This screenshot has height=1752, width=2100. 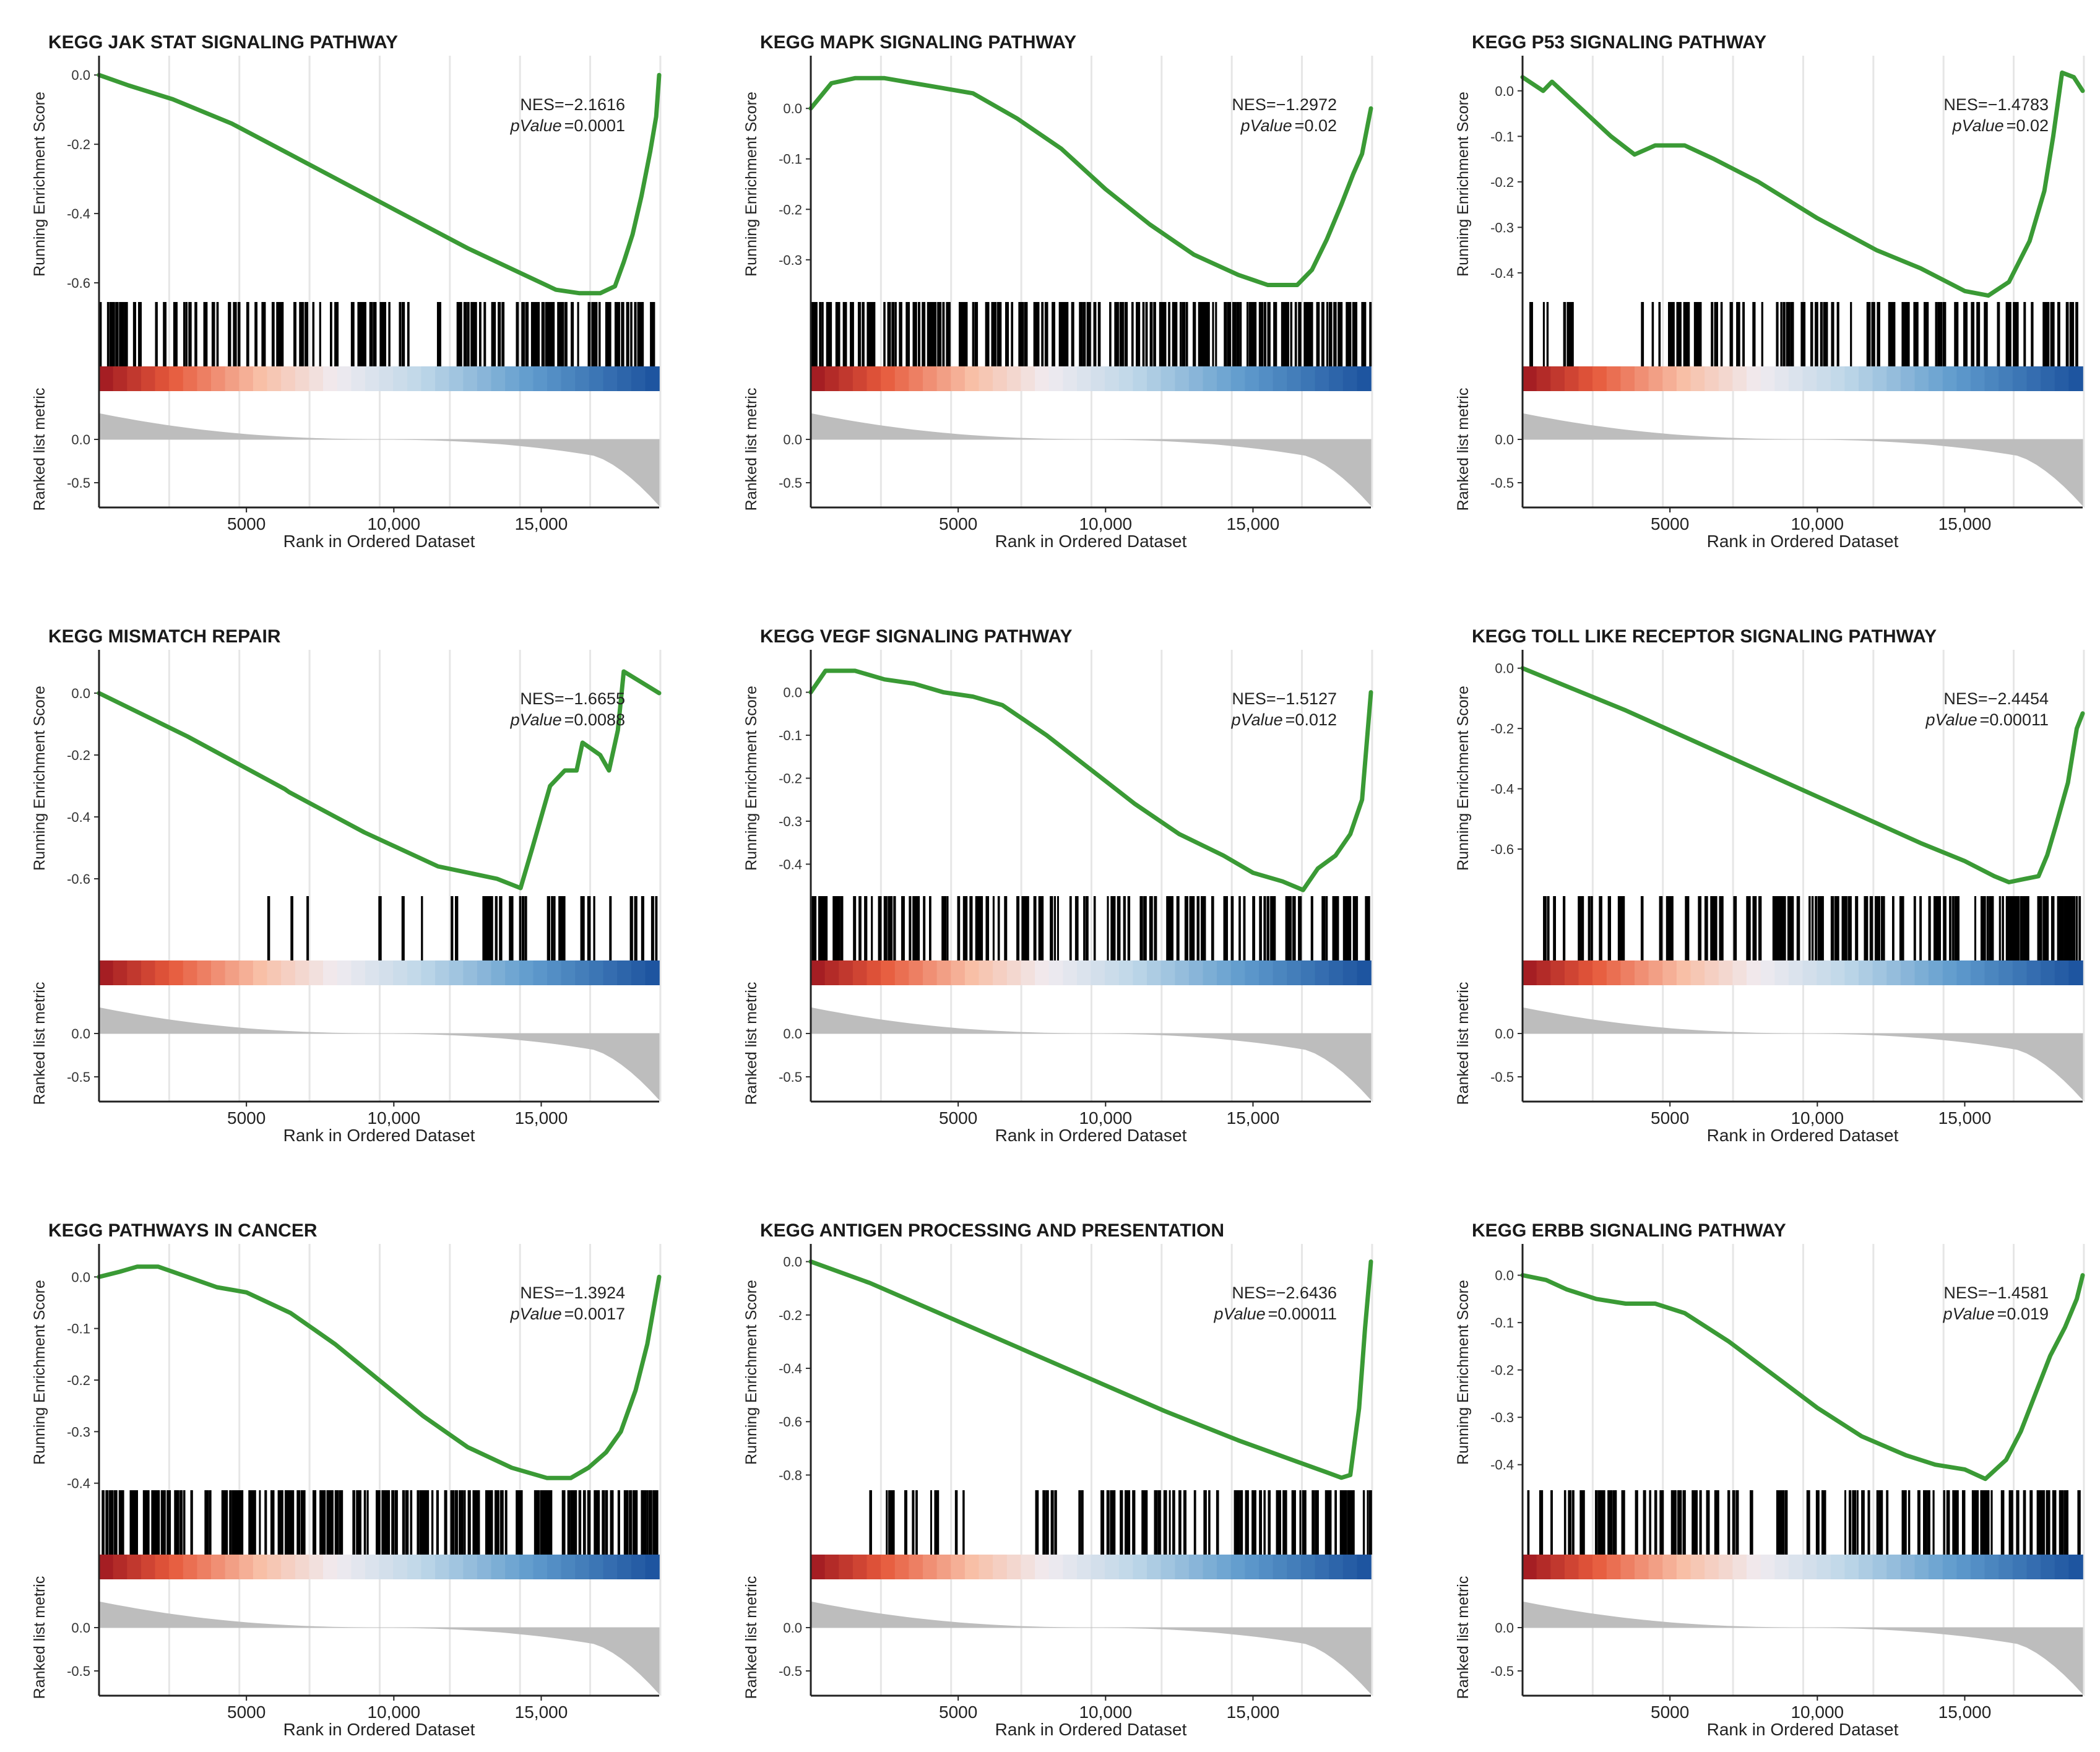 I want to click on y-tick-label: -0.3, so click(x=1502, y=227).